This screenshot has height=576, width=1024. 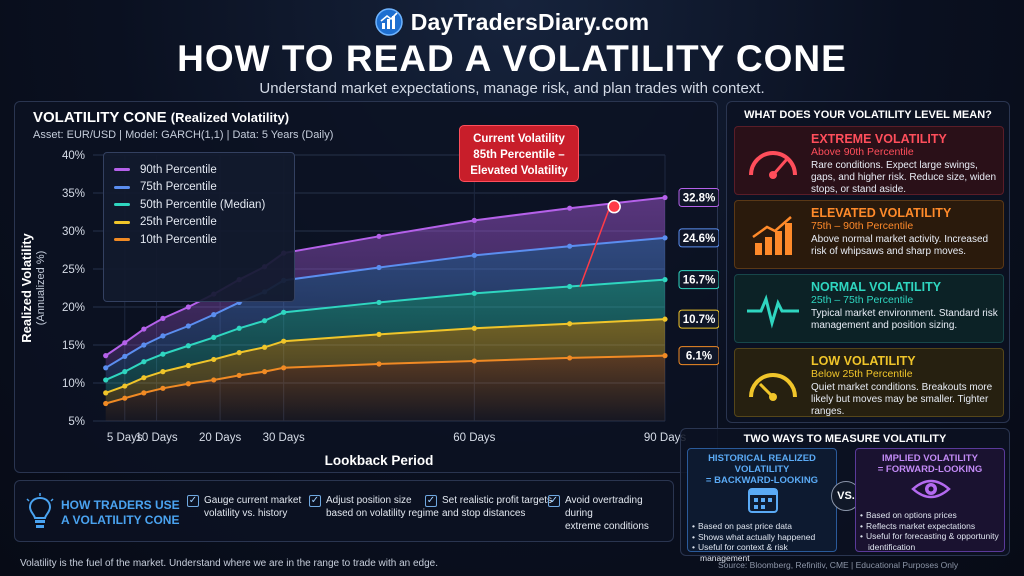 I want to click on legend-label: 25th Percentile, so click(x=178, y=222).